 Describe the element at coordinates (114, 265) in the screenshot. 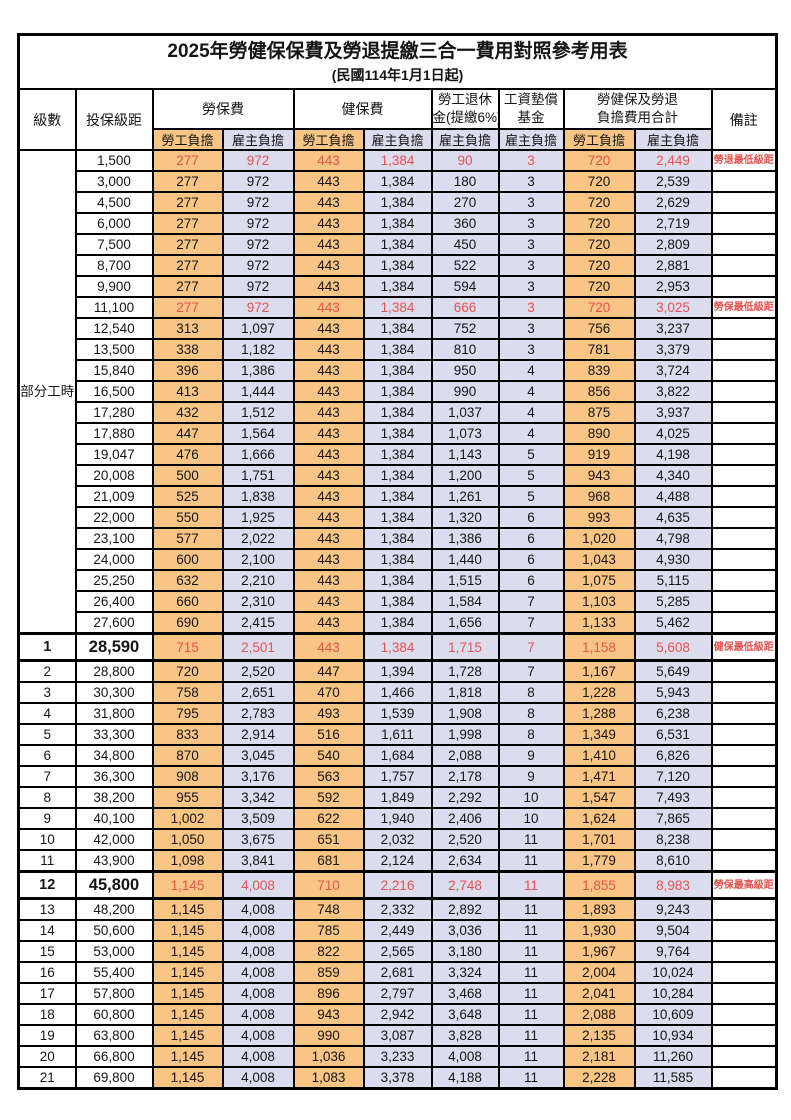

I see `cell-bracket: 8,700` at that location.